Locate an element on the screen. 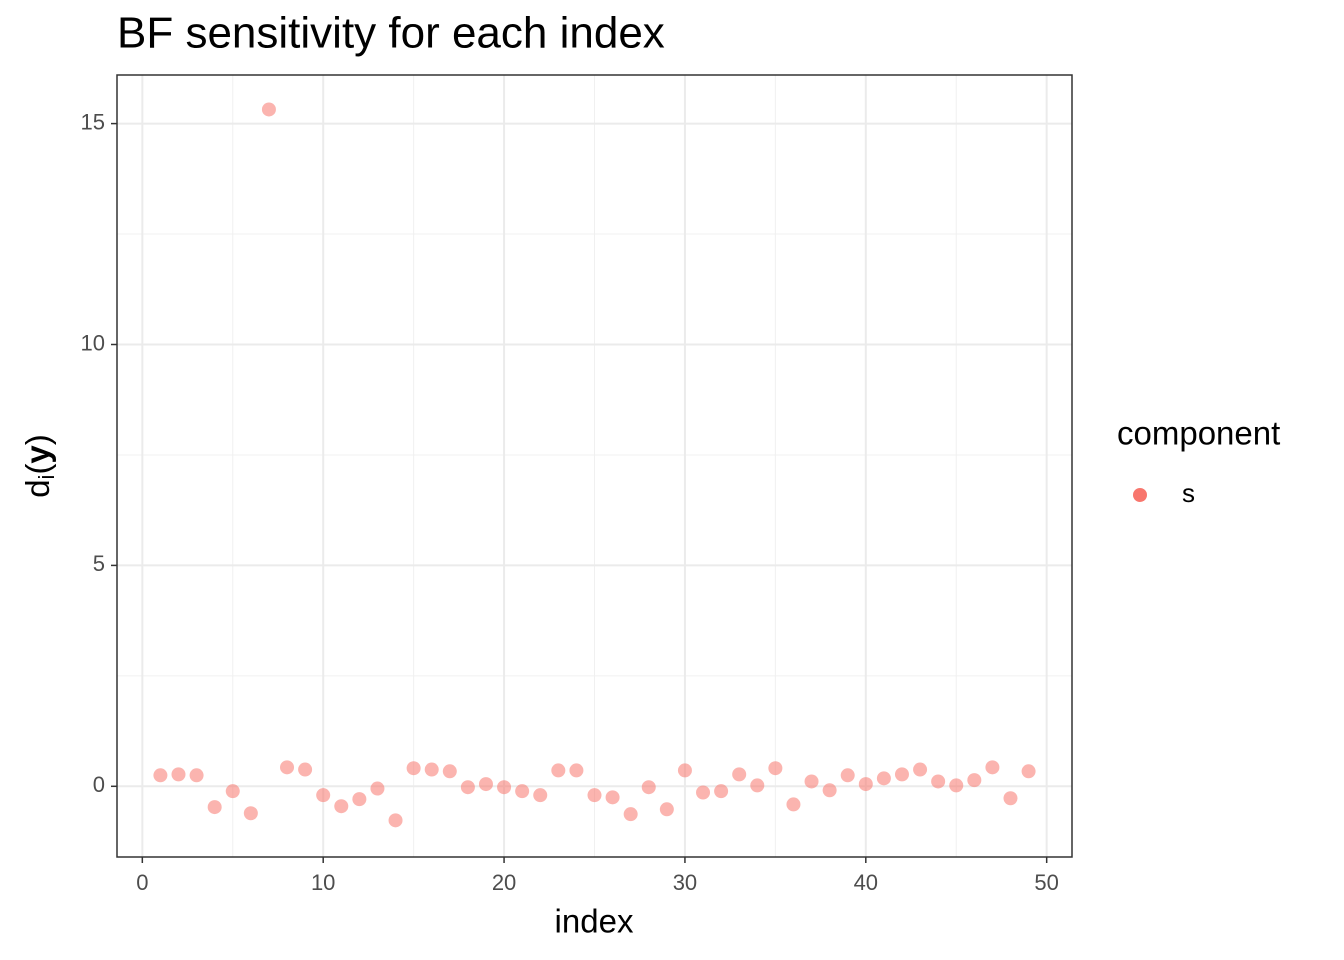  y-title-part: y is located at coordinates (37, 454).